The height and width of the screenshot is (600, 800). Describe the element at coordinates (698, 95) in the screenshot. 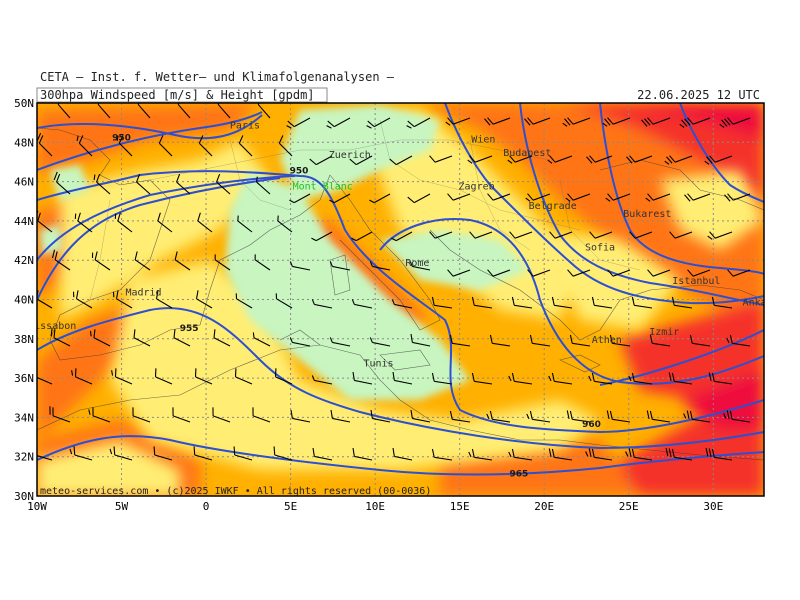

I see `valid-time: 22.06.2025 12 UTC` at that location.